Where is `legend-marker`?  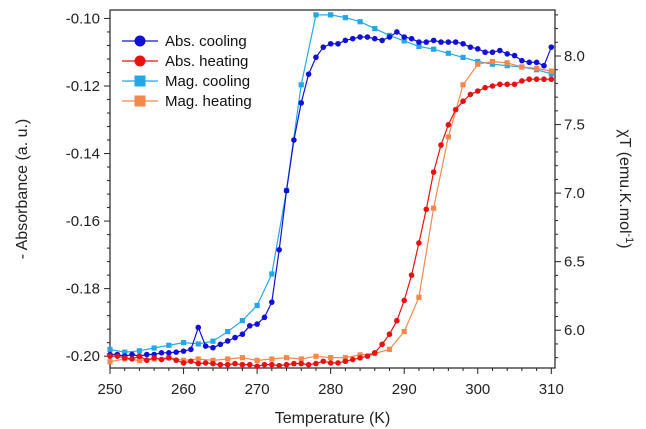 legend-marker is located at coordinates (140, 41).